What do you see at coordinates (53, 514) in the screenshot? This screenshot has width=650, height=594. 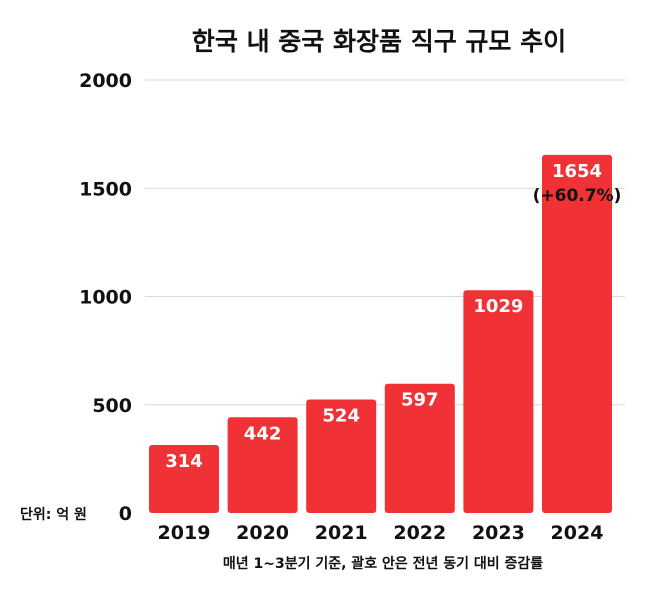 I see `unit-label: 단위: 억 원` at bounding box center [53, 514].